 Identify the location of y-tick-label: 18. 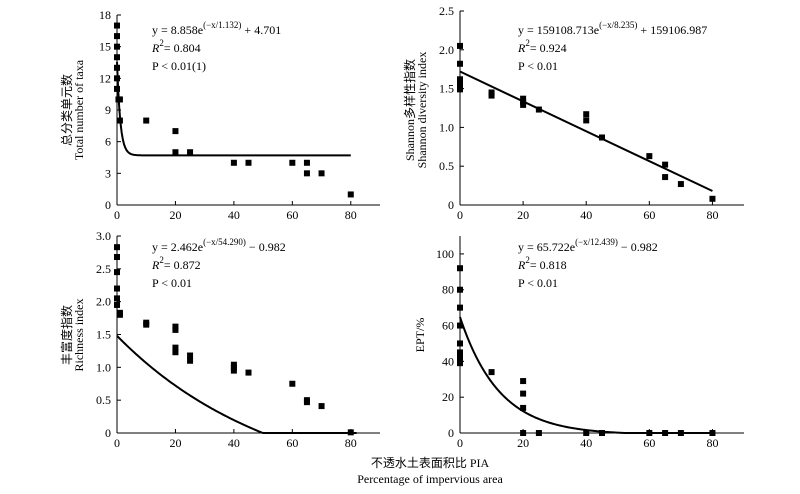
(105, 15).